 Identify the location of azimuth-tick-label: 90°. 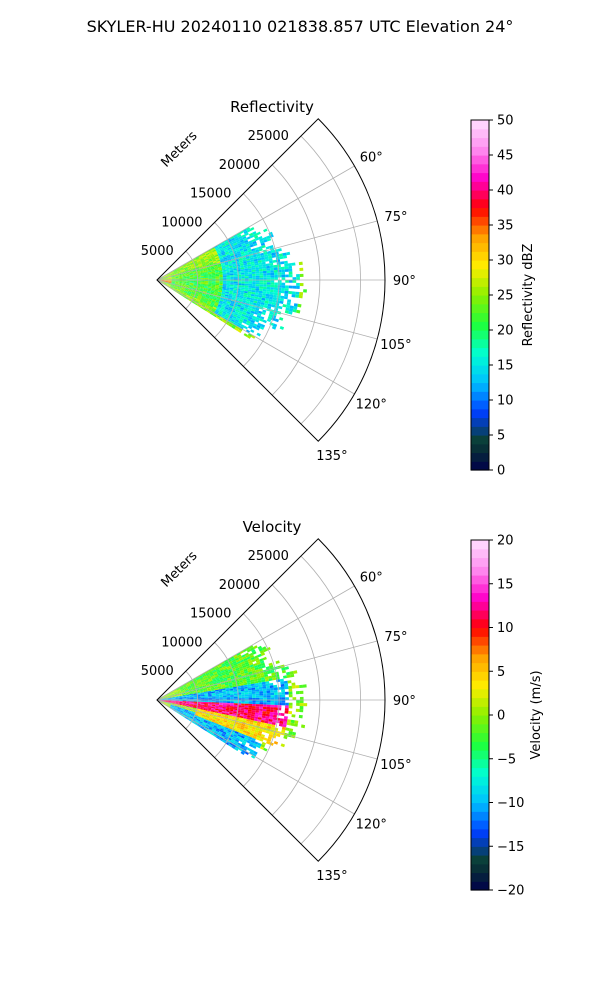
(404, 701).